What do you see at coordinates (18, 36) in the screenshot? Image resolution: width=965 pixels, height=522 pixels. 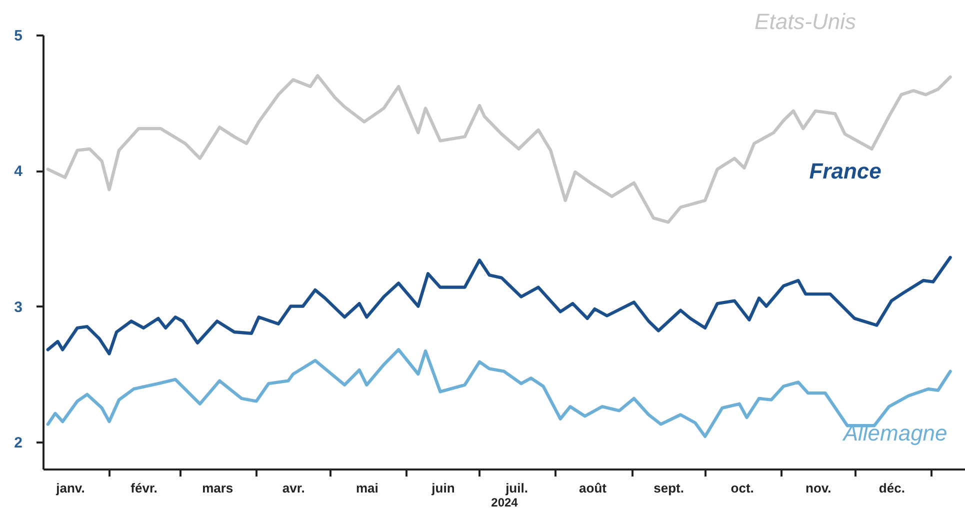 I see `y-tick-label: 5` at bounding box center [18, 36].